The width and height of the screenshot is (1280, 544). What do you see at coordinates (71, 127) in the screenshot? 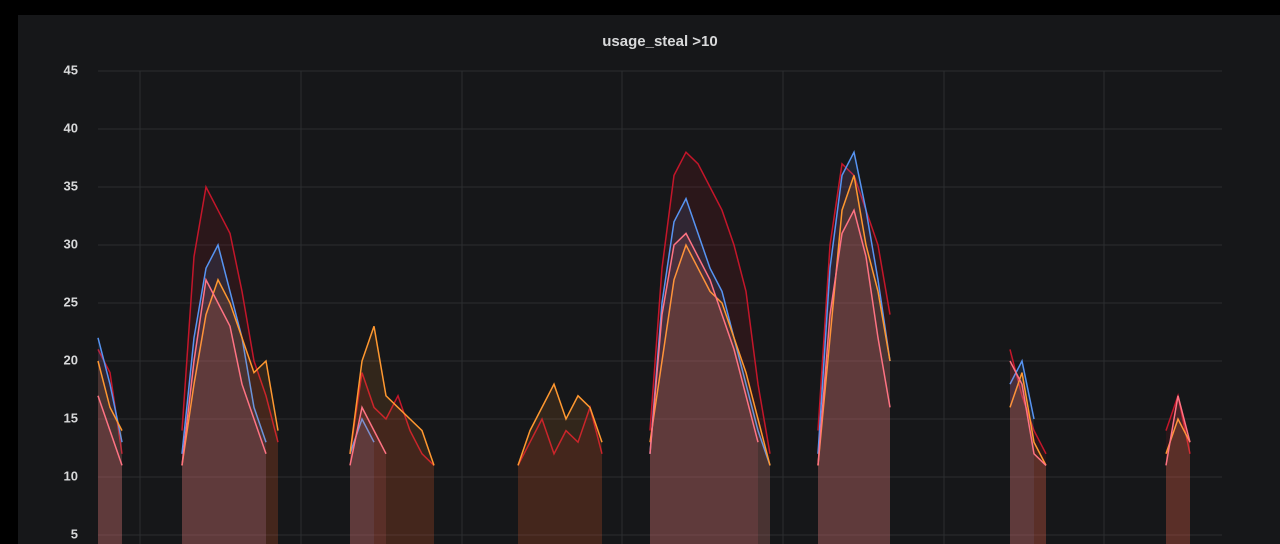
I see `y-tick-label: 40` at bounding box center [71, 127].